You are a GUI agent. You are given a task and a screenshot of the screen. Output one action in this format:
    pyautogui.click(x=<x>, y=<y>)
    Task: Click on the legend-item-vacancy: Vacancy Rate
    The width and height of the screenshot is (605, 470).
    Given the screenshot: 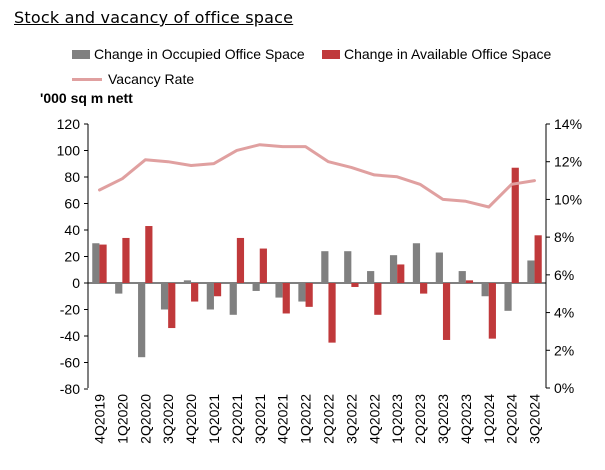 What is the action you would take?
    pyautogui.click(x=133, y=79)
    